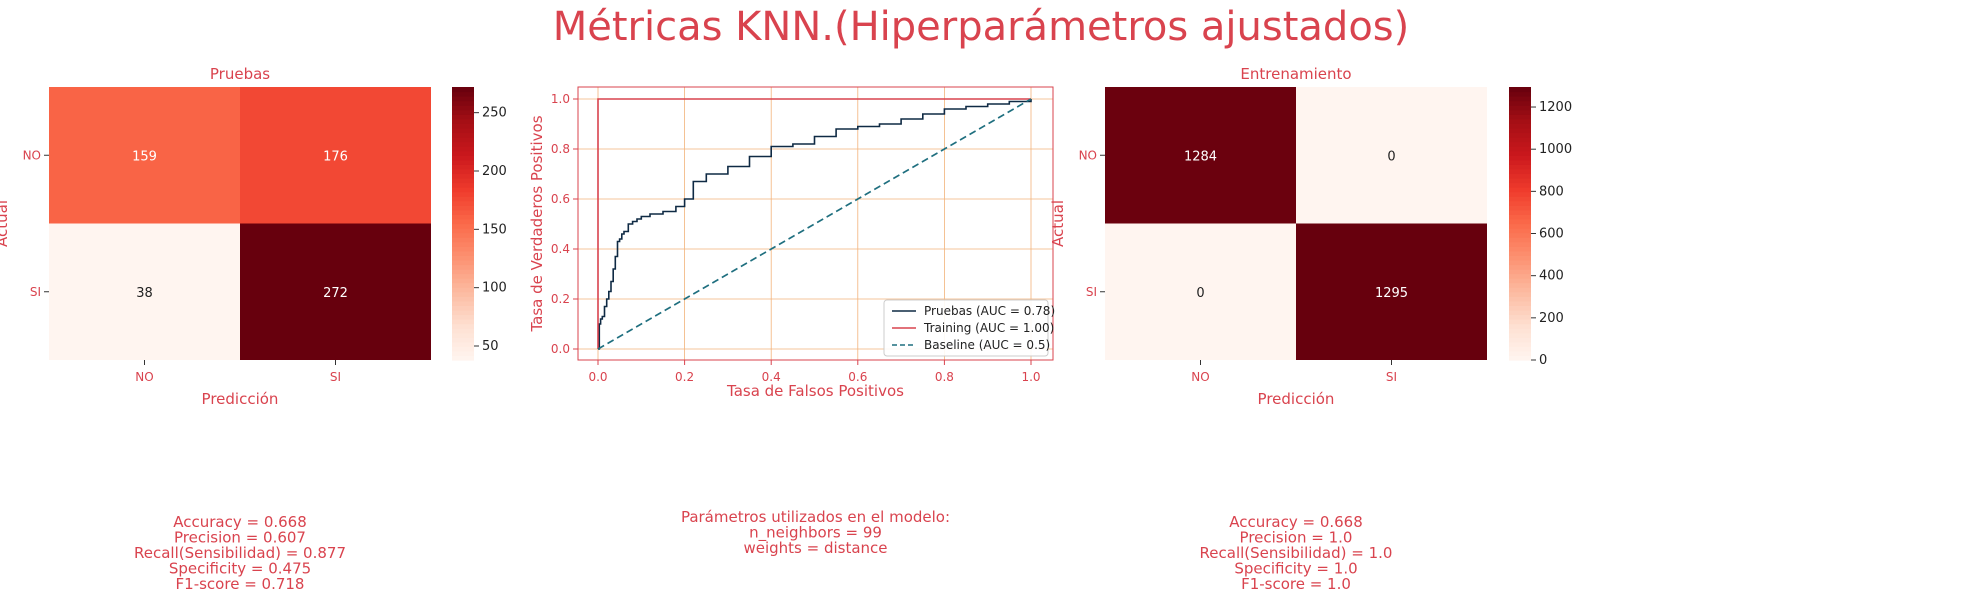 The height and width of the screenshot is (611, 1963). I want to click on entrenamiento-cell-label: 1284, so click(1200, 156).